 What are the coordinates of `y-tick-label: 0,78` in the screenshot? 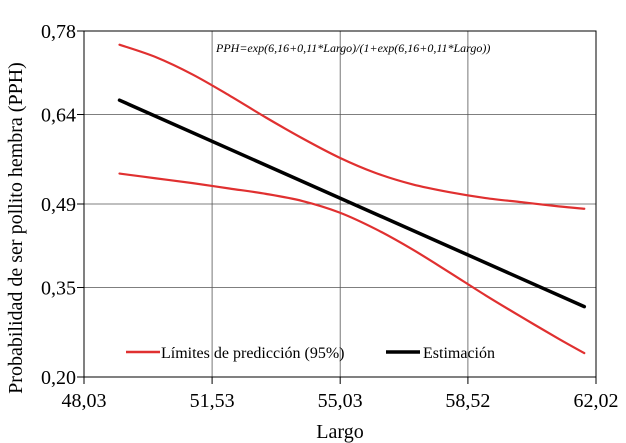 It's located at (58, 32).